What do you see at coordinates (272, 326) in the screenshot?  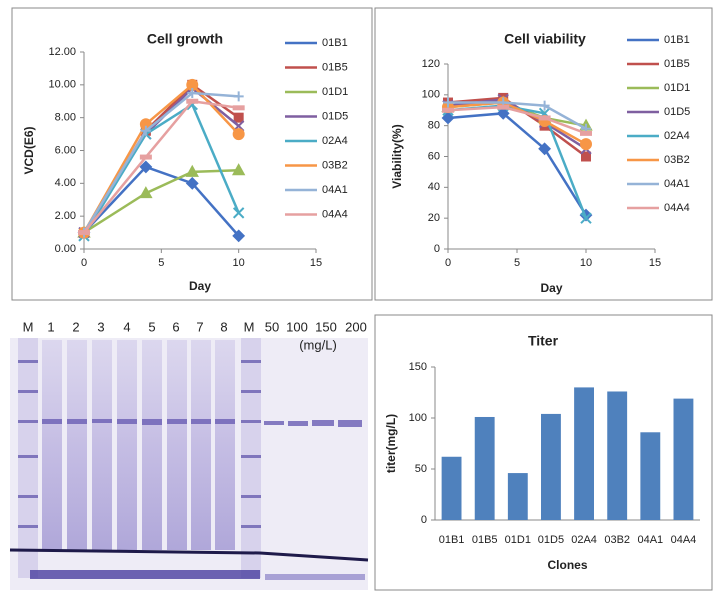 I see `lane-label: 50` at bounding box center [272, 326].